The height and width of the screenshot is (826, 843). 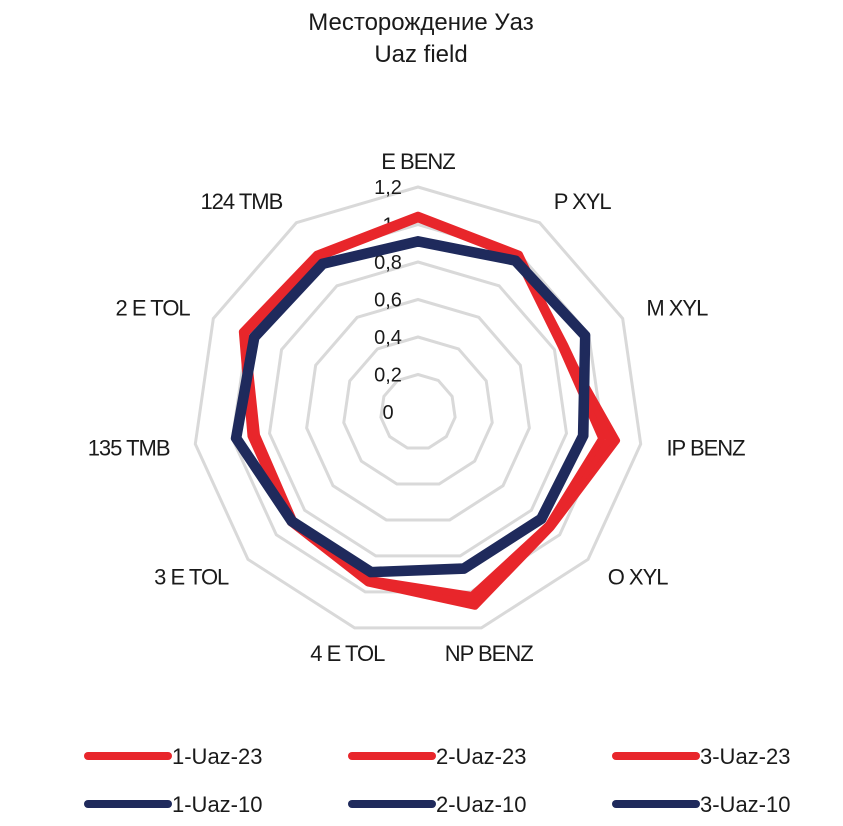 I want to click on category-label: 3 E TOL, so click(x=191, y=576).